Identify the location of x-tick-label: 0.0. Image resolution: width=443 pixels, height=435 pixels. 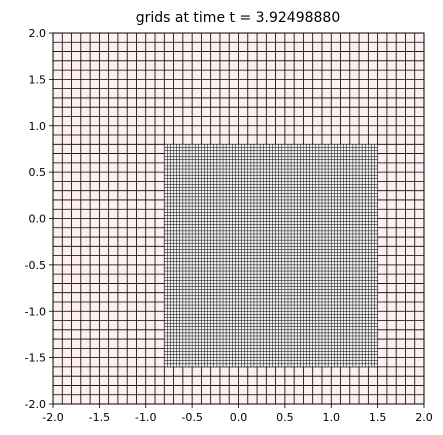
(239, 417).